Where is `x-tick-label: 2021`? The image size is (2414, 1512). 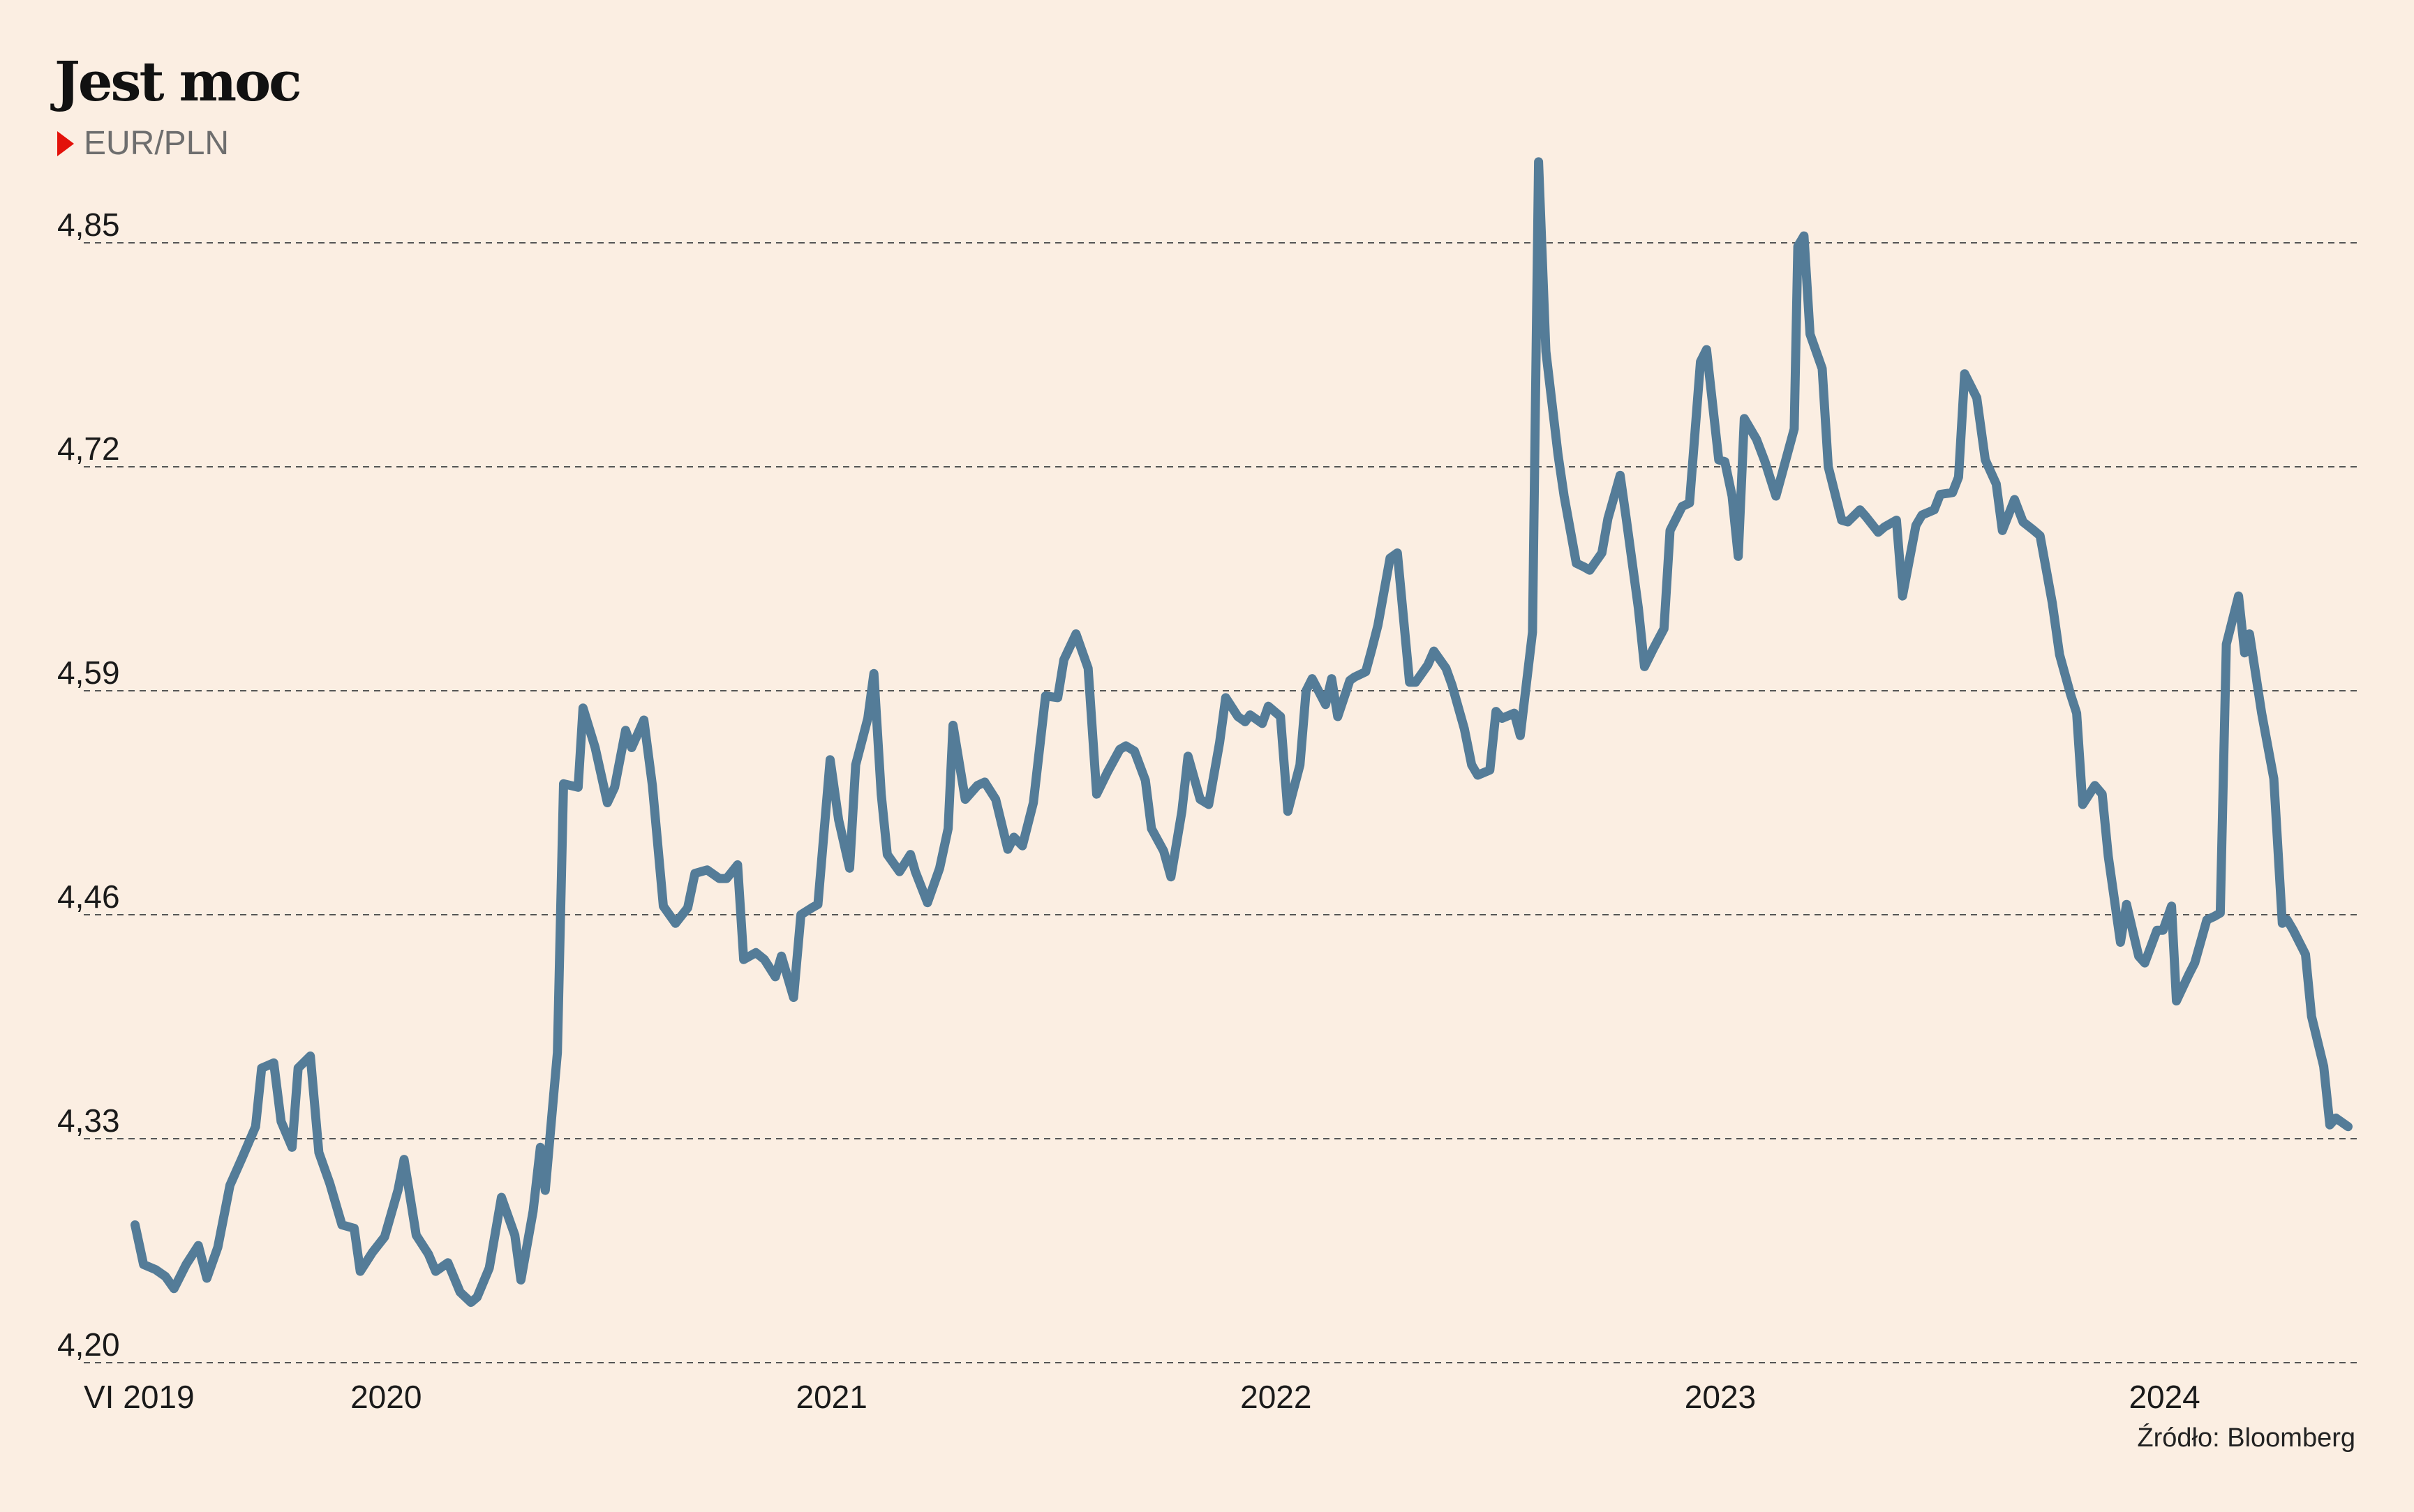
x-tick-label: 2021 is located at coordinates (831, 1397).